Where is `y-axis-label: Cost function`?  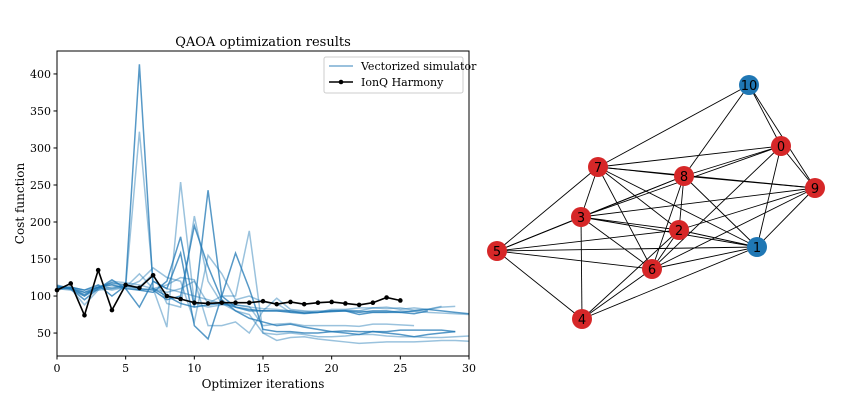 y-axis-label: Cost function is located at coordinates (20, 204).